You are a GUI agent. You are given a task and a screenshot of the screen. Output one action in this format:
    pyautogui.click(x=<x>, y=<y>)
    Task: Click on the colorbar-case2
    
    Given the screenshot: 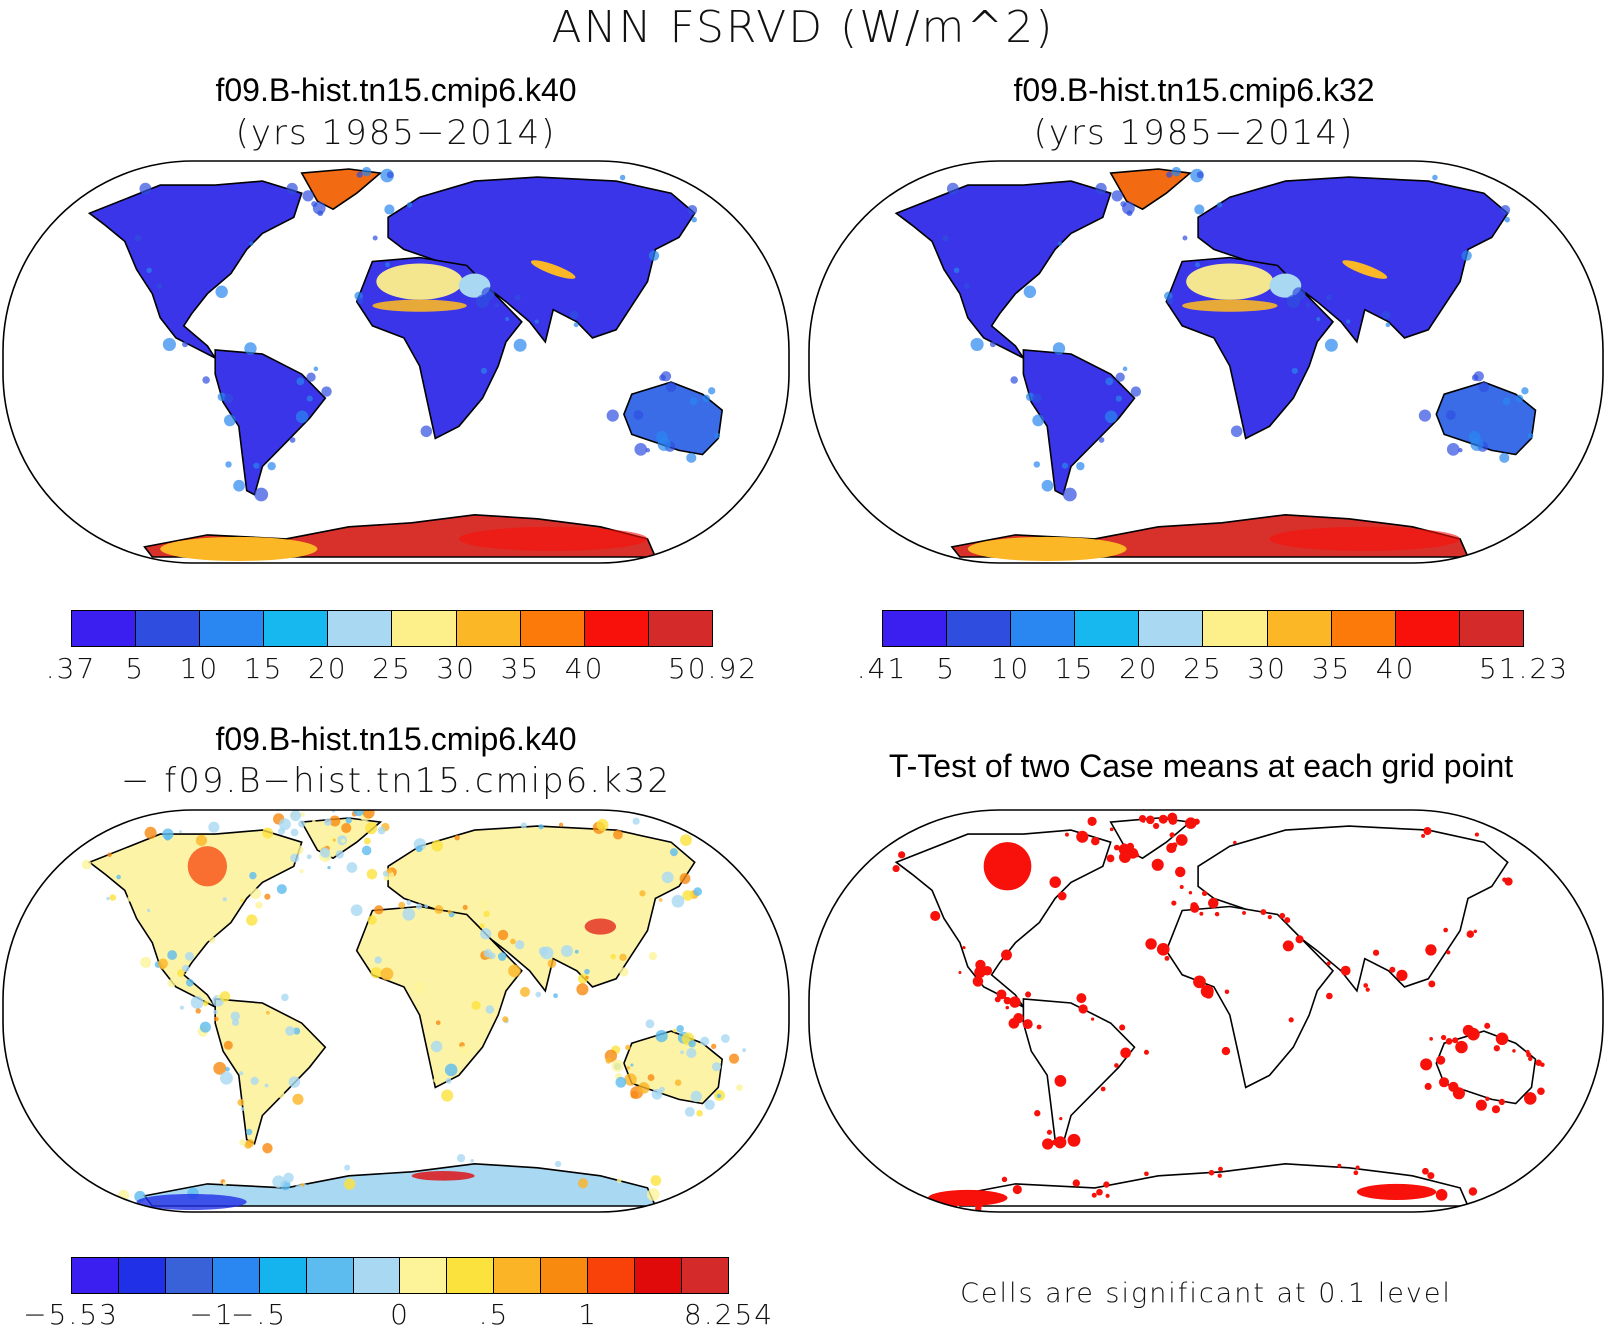 What is the action you would take?
    pyautogui.click(x=1203, y=628)
    